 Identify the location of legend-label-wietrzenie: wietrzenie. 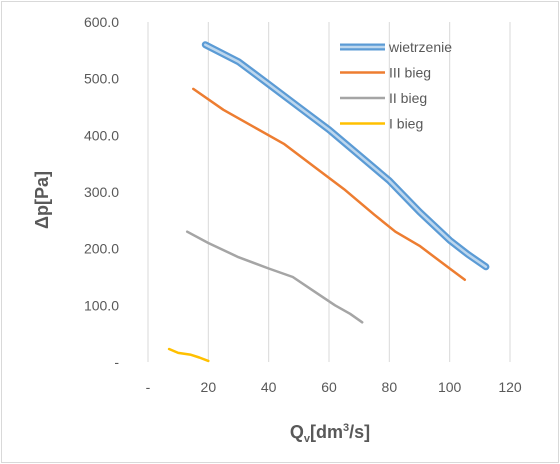
(420, 47).